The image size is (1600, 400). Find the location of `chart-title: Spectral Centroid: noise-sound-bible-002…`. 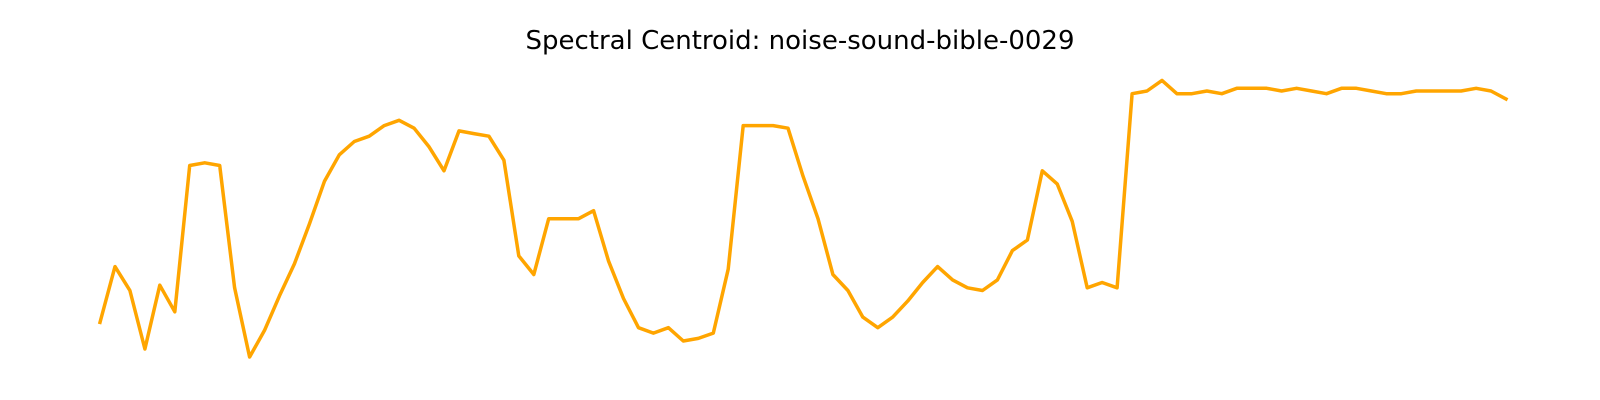

chart-title: Spectral Centroid: noise-sound-bible-002… is located at coordinates (800, 41).